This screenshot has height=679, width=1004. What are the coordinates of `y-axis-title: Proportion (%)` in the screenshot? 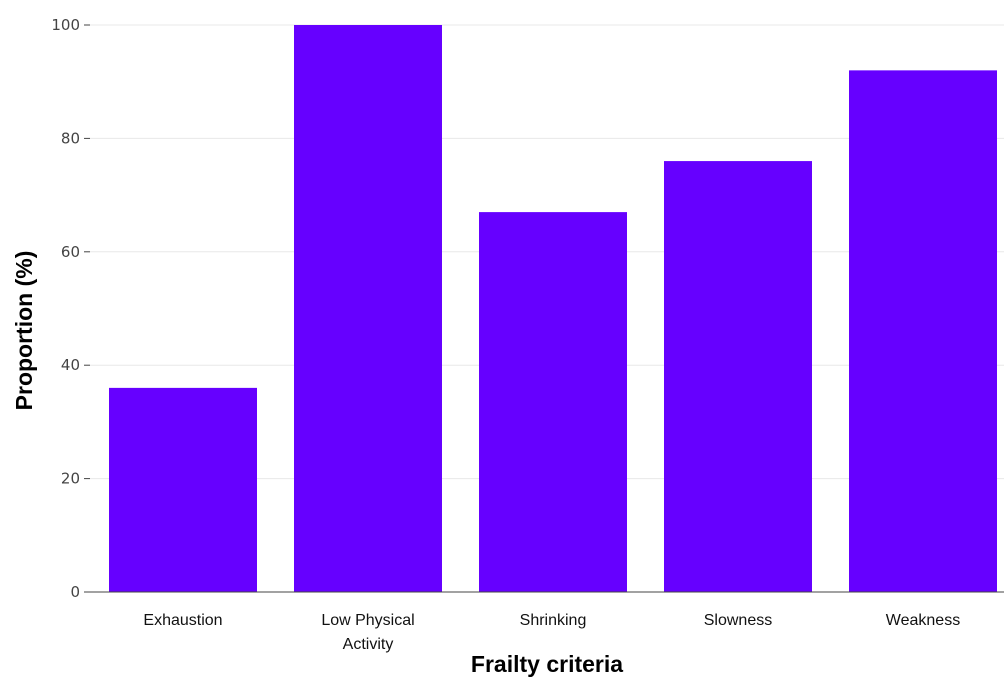 It's located at (24, 331).